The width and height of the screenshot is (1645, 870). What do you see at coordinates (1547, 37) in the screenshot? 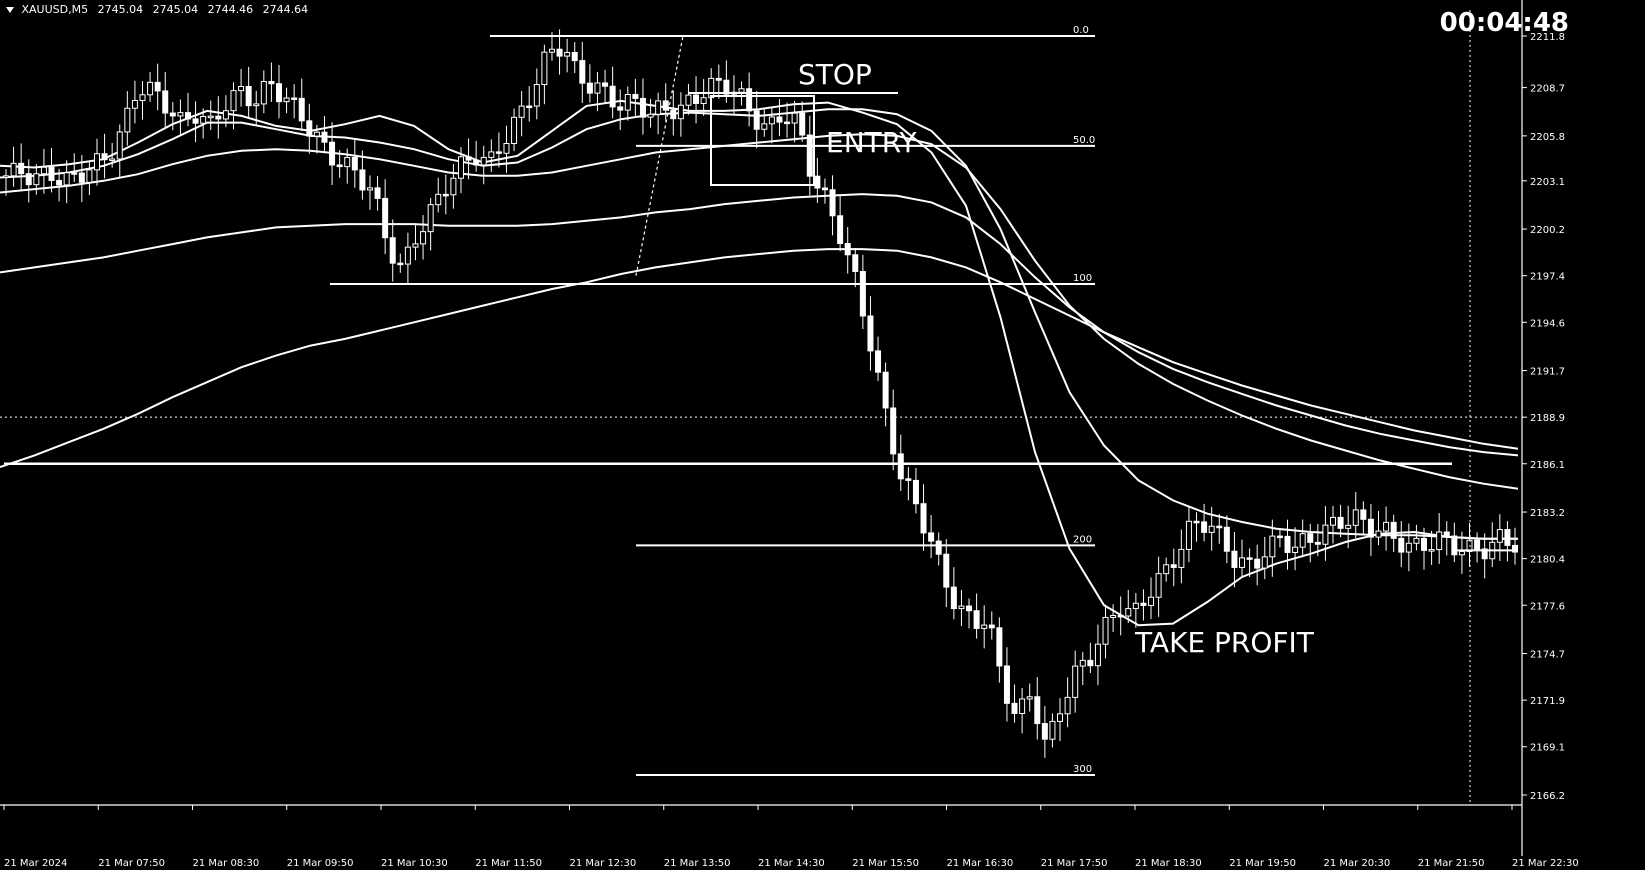
I see `price-tick-label: 2211.8` at bounding box center [1547, 37].